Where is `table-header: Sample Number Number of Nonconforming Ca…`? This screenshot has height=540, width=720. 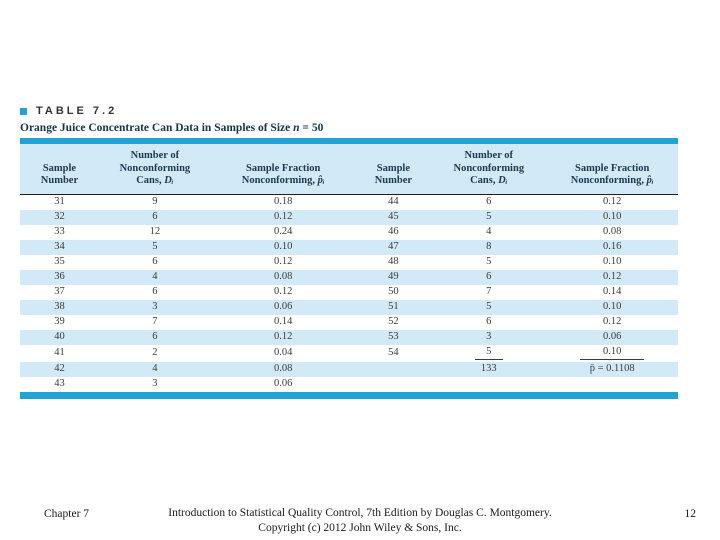 table-header: Sample Number Number of Nonconforming Ca… is located at coordinates (349, 169).